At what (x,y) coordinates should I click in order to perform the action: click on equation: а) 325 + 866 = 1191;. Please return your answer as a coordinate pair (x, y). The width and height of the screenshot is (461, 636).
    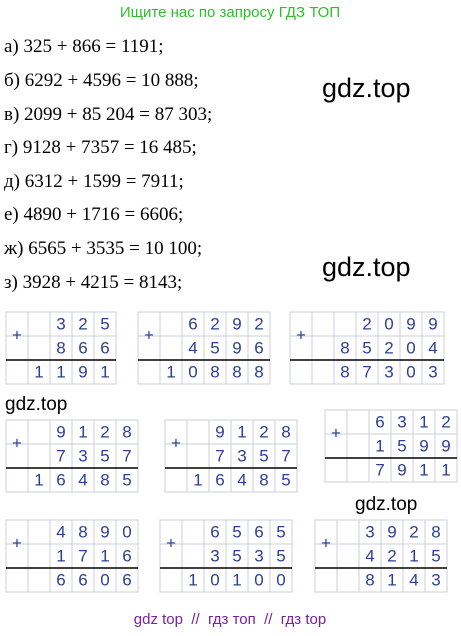
    Looking at the image, I should click on (84, 46).